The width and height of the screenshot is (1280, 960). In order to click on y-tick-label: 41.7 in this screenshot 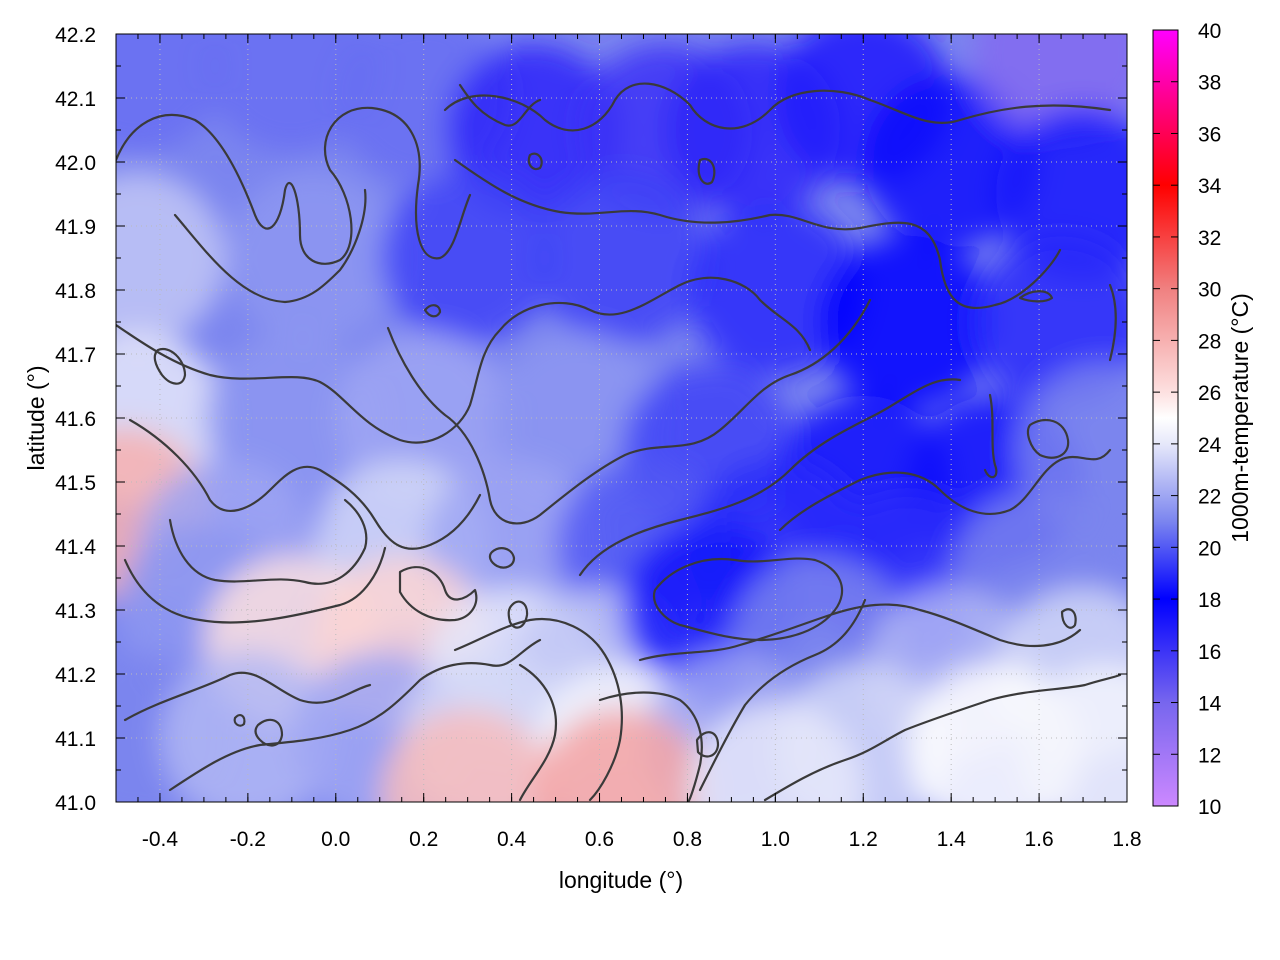, I will do `click(75, 355)`.